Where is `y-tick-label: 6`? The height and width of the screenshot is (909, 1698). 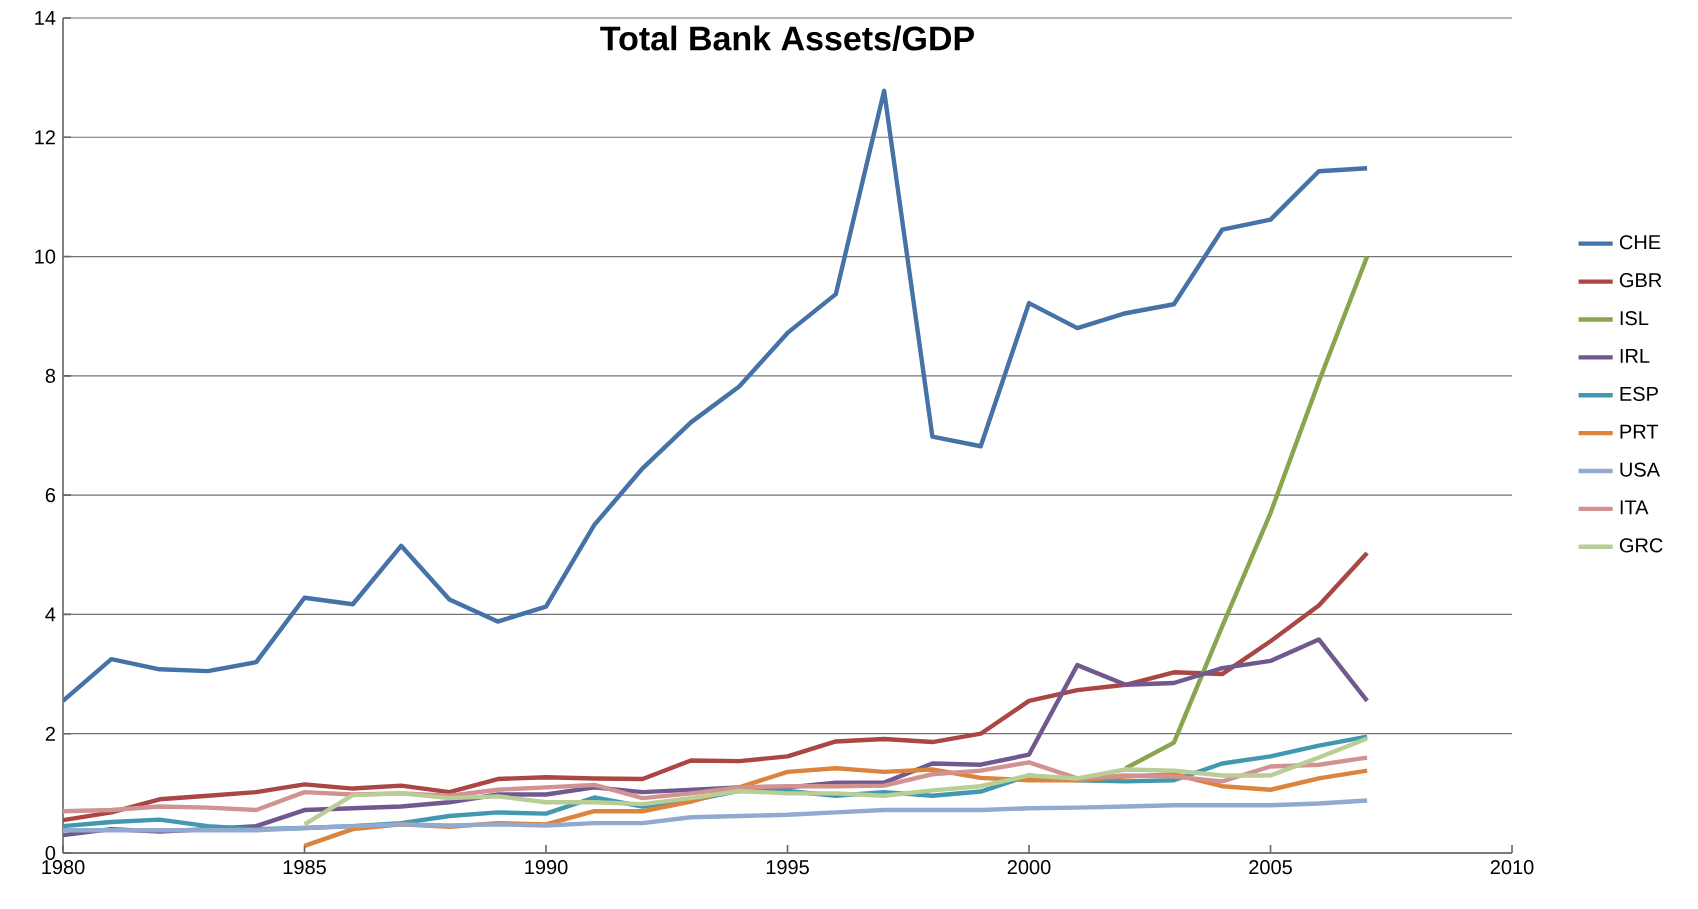
y-tick-label: 6 is located at coordinates (50, 495).